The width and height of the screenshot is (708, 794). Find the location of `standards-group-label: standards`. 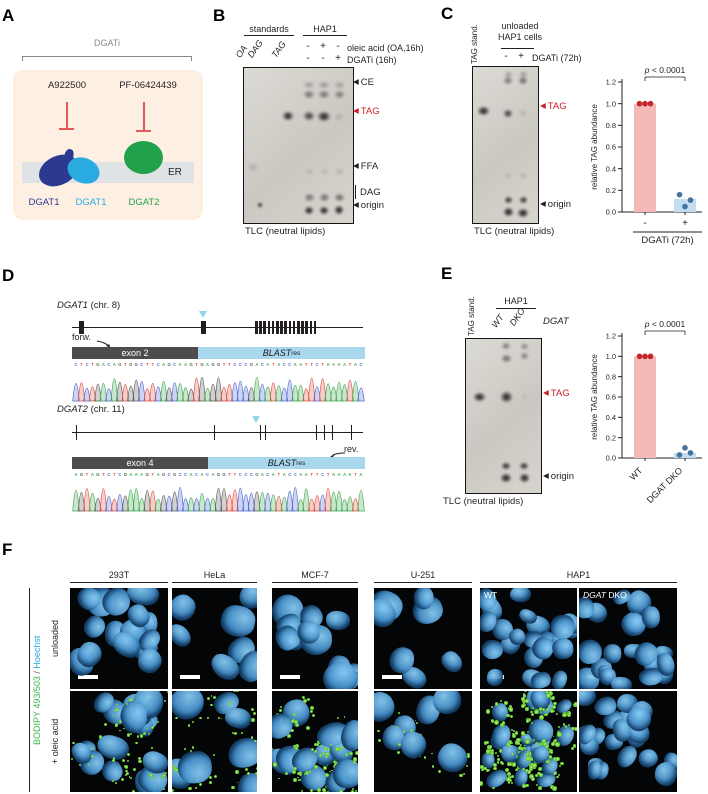

standards-group-label: standards is located at coordinates (269, 30).